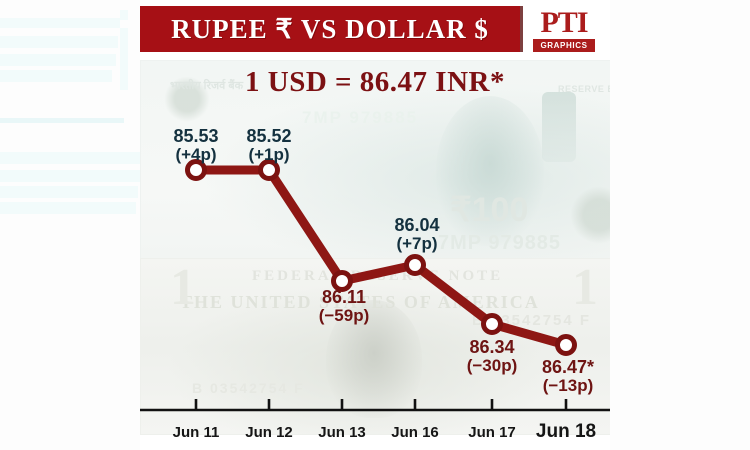 This screenshot has height=450, width=750. Describe the element at coordinates (568, 367) in the screenshot. I see `point-value: 86.47*` at that location.